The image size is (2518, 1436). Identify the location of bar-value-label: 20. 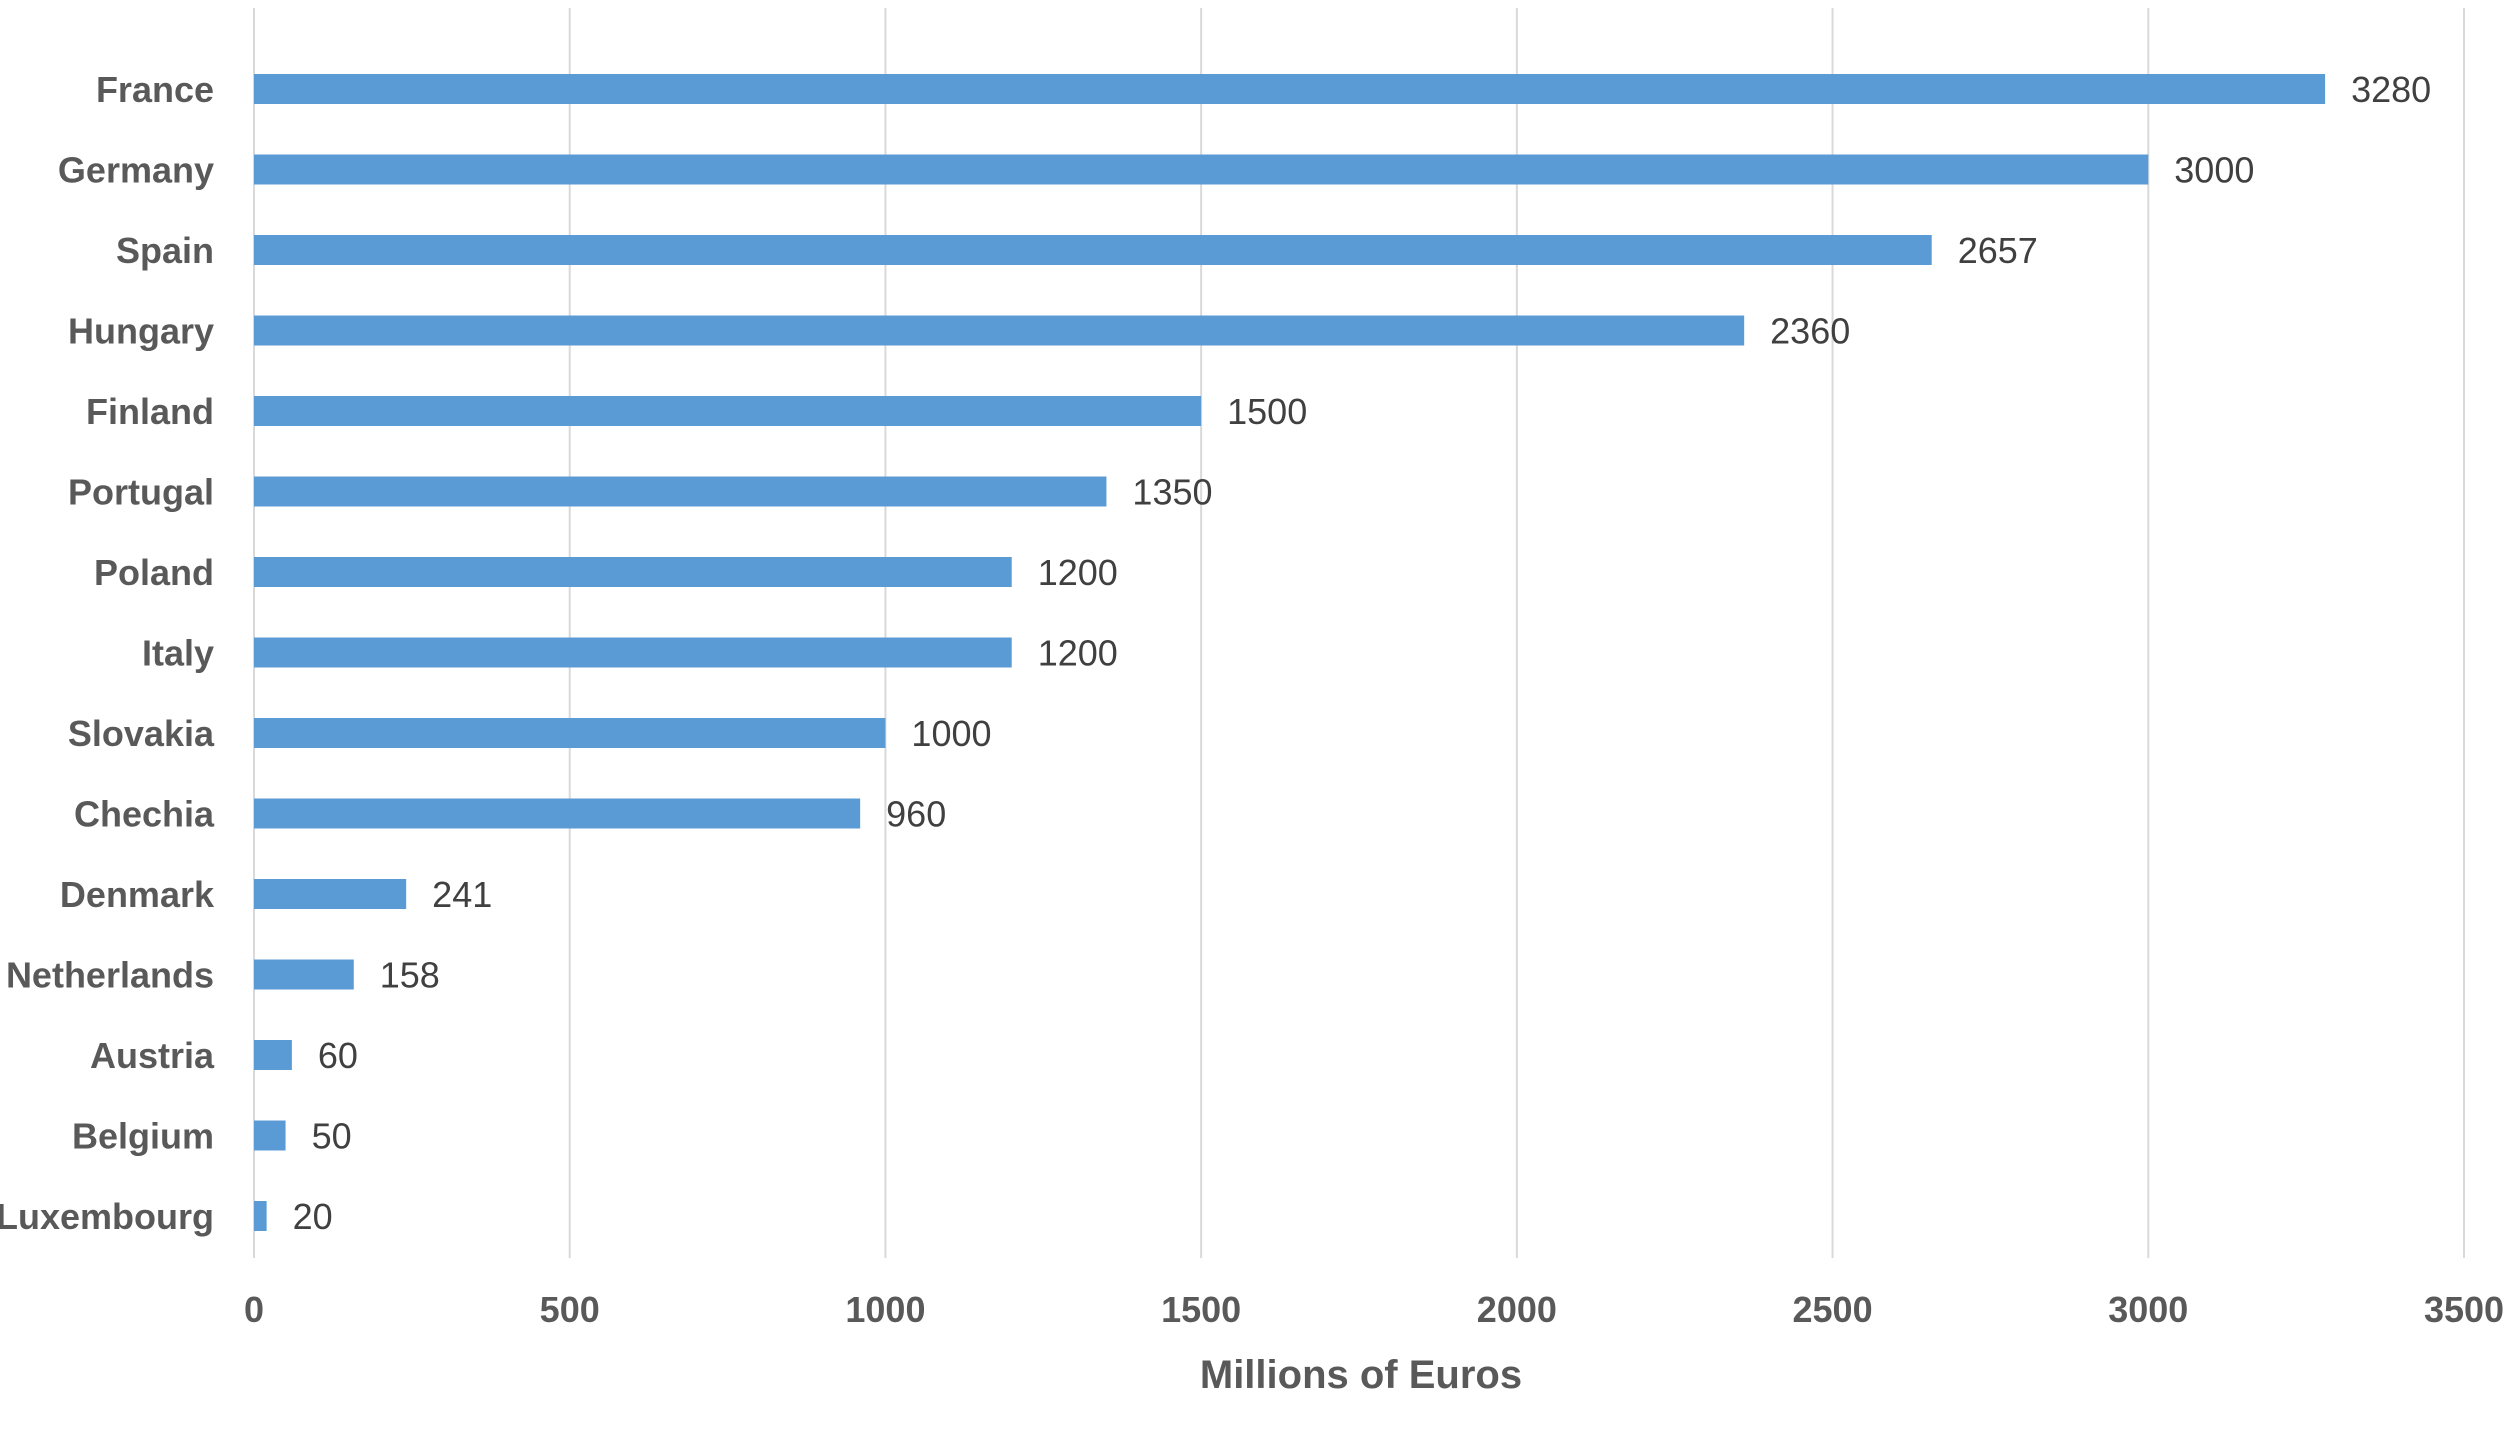
(313, 1216).